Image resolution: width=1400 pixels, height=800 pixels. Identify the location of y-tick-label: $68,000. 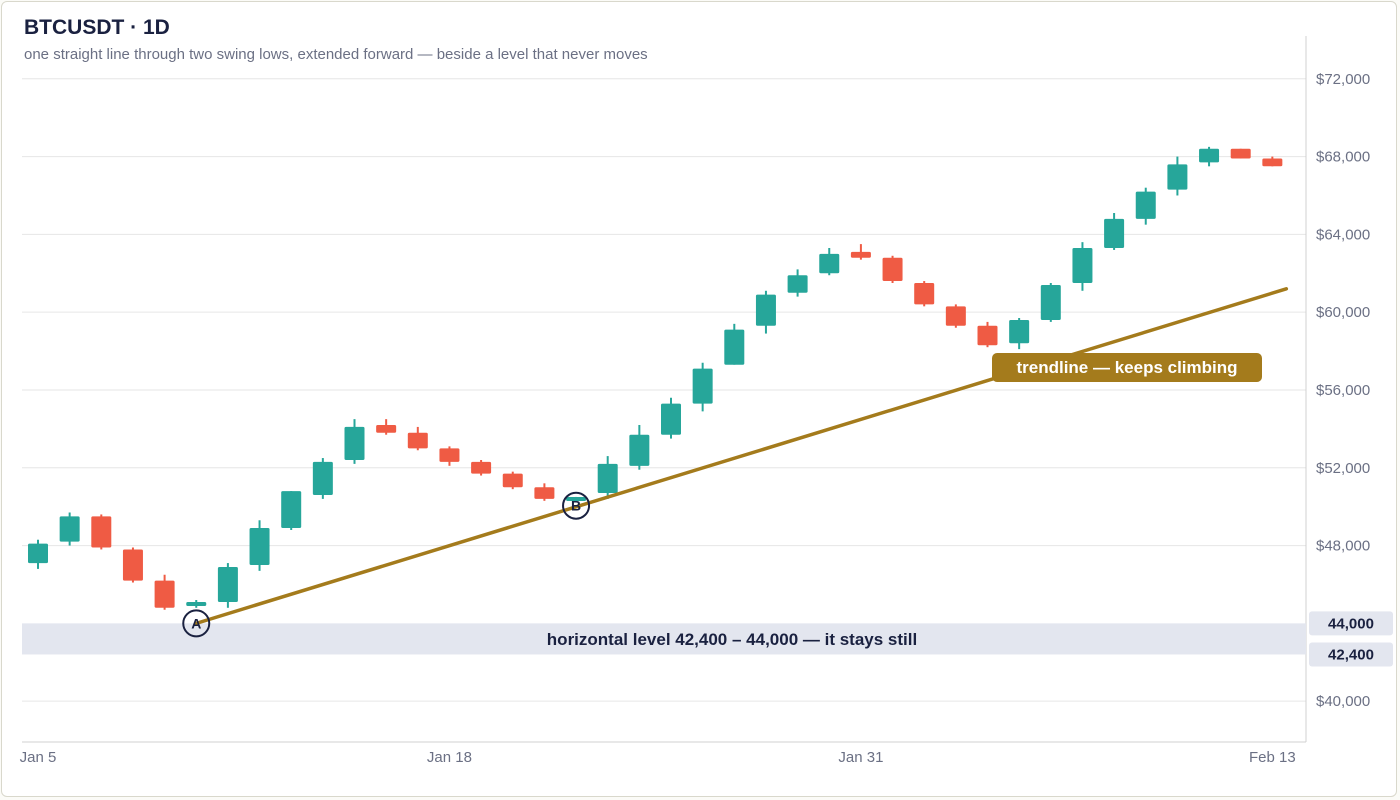
(1343, 157).